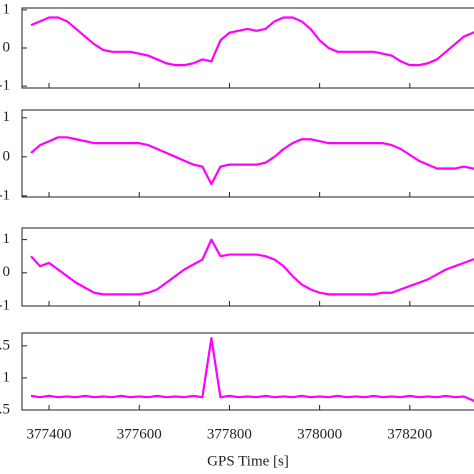 The height and width of the screenshot is (474, 474). Describe the element at coordinates (139, 434) in the screenshot. I see `x-tick-label: 377600` at that location.